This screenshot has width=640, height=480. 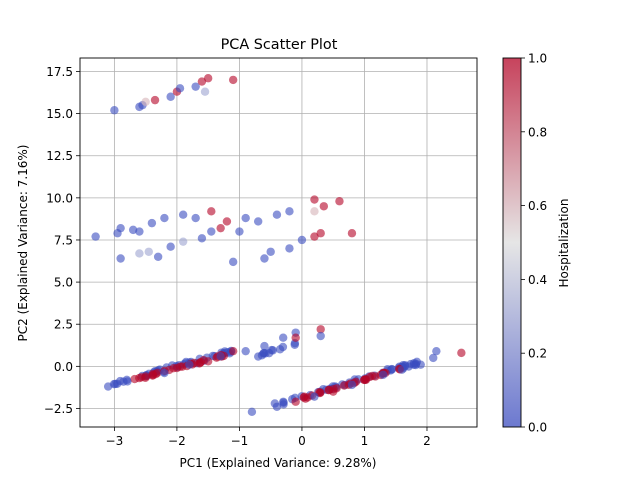 I want to click on y-tick-label: 0.0, so click(x=63, y=367).